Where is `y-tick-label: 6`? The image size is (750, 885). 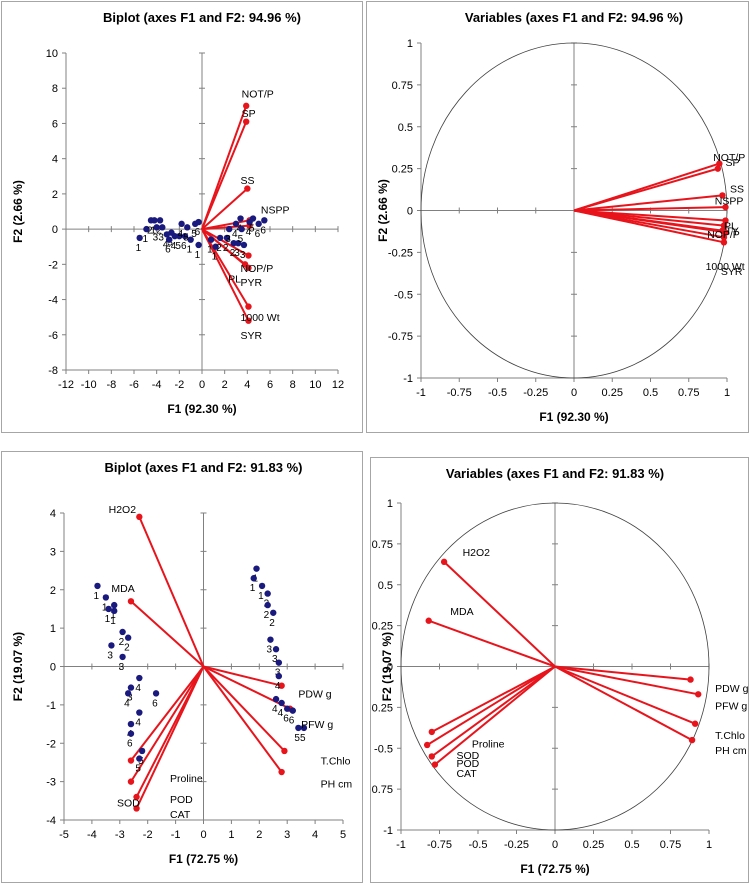
y-tick-label: 6 is located at coordinates (55, 124).